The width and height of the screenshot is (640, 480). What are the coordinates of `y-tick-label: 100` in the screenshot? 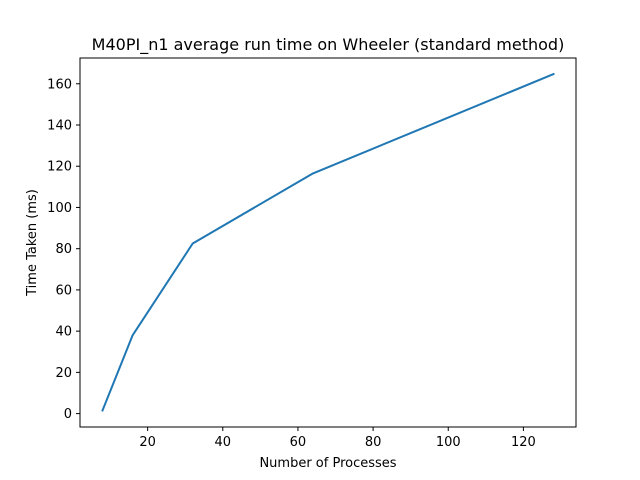 It's located at (59, 208).